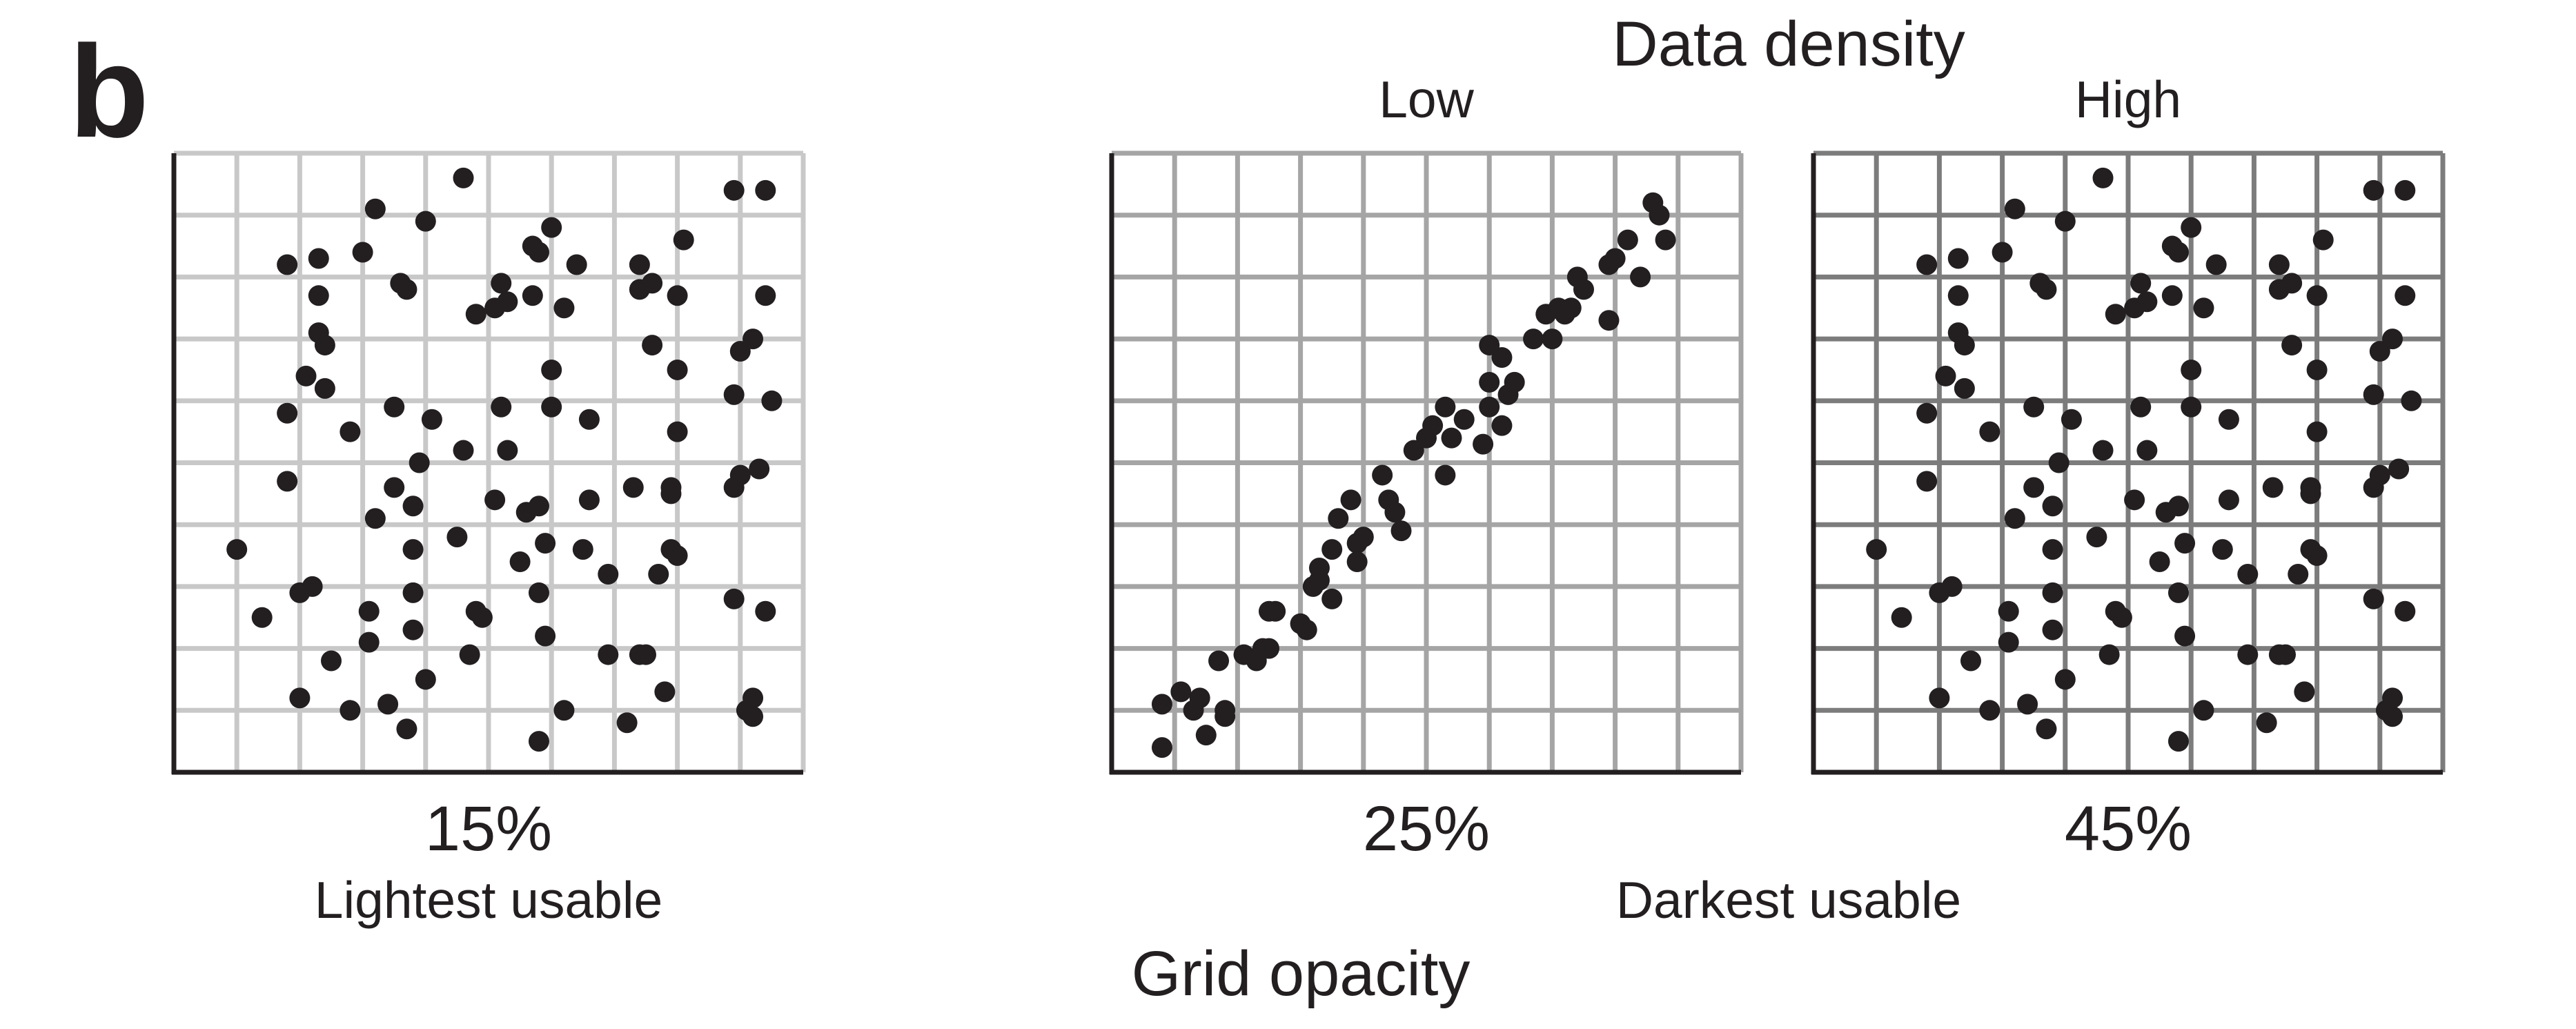 The height and width of the screenshot is (1029, 2576). What do you see at coordinates (1788, 900) in the screenshot?
I see `caption-label: Darkest usable` at bounding box center [1788, 900].